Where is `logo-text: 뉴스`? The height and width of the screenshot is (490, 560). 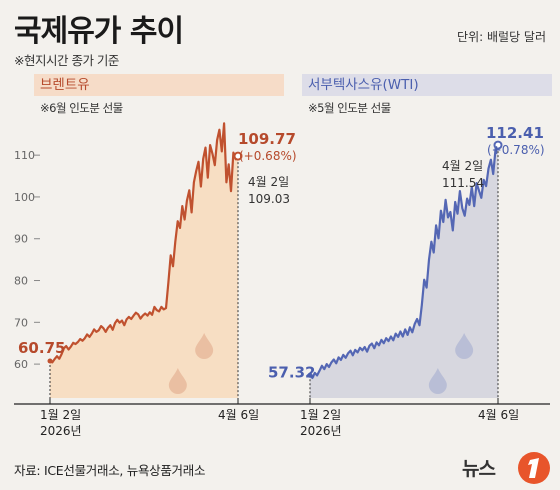
logo-text: 뉴스 is located at coordinates (478, 469).